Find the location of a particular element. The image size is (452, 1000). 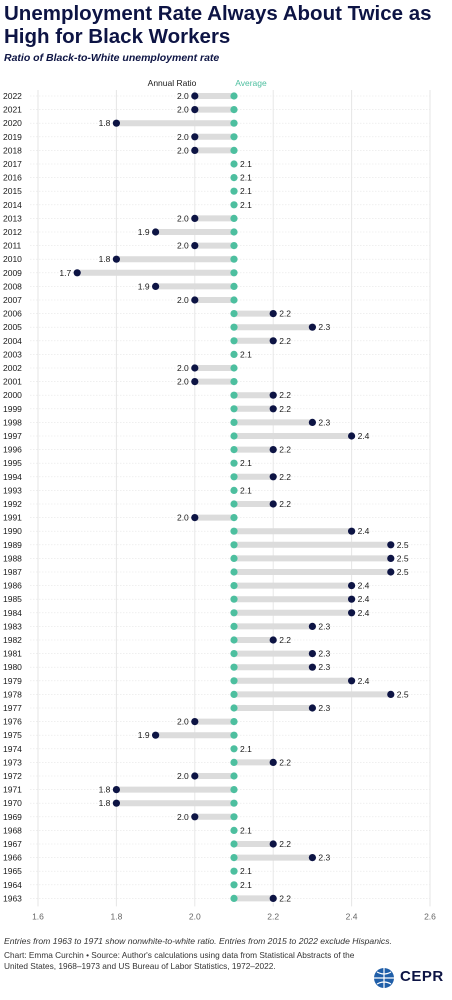

logo-text: CEPR is located at coordinates (422, 976).